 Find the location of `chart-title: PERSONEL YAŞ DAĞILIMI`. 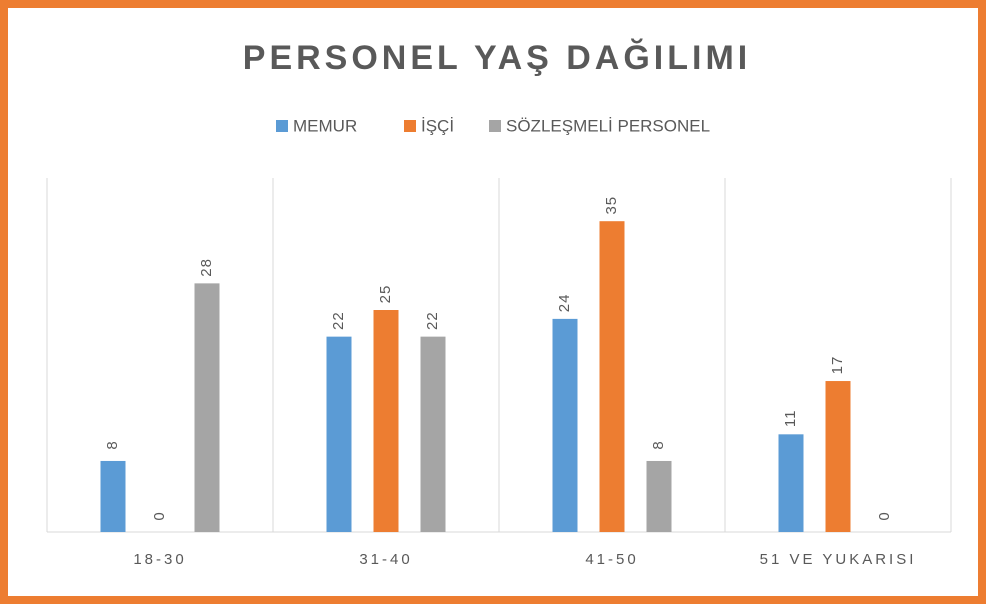

chart-title: PERSONEL YAŞ DAĞILIMI is located at coordinates (497, 58).